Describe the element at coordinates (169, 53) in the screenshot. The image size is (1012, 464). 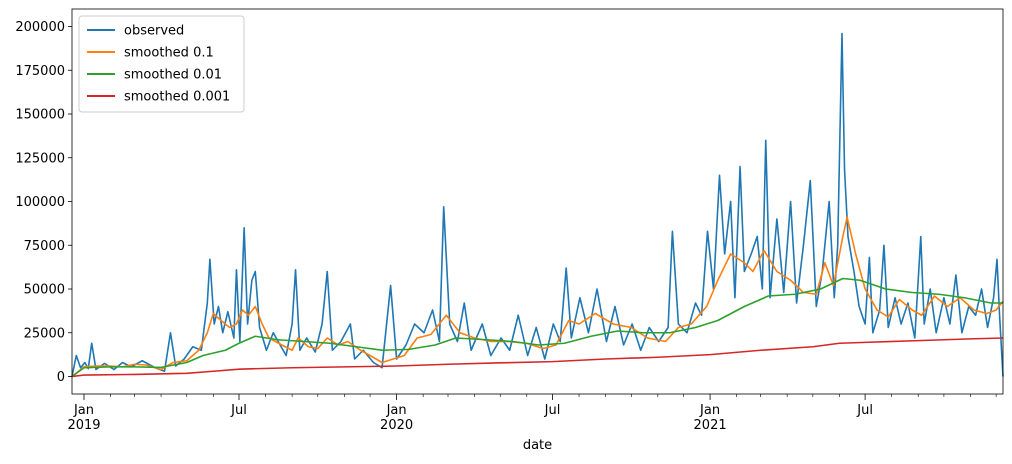
I see `legend-label: smoothed 0.1` at that location.